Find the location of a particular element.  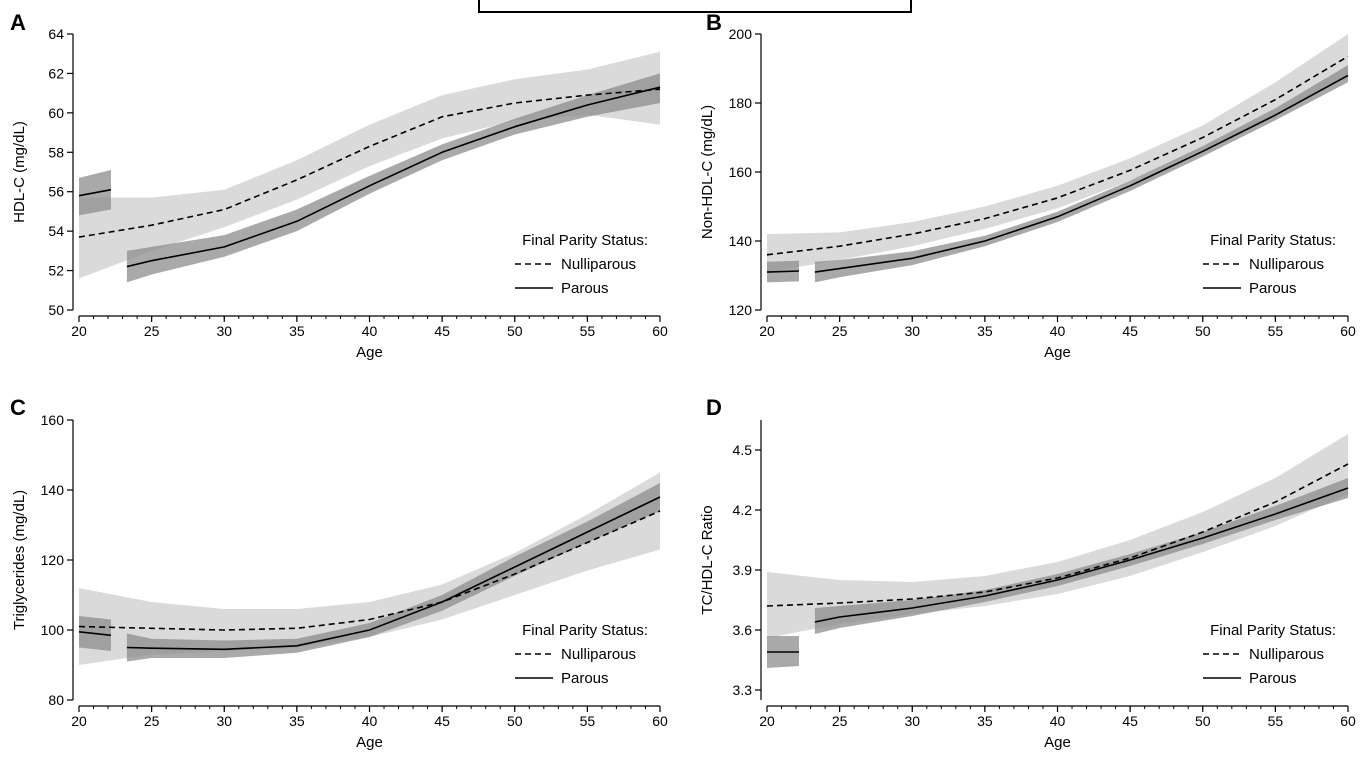

panel-letter: B is located at coordinates (714, 22).